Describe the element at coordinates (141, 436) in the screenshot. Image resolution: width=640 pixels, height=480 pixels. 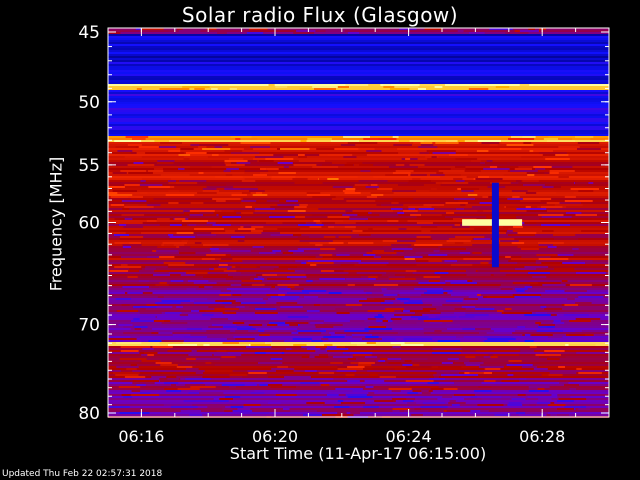
I see `x-tick-label: 06:16` at that location.